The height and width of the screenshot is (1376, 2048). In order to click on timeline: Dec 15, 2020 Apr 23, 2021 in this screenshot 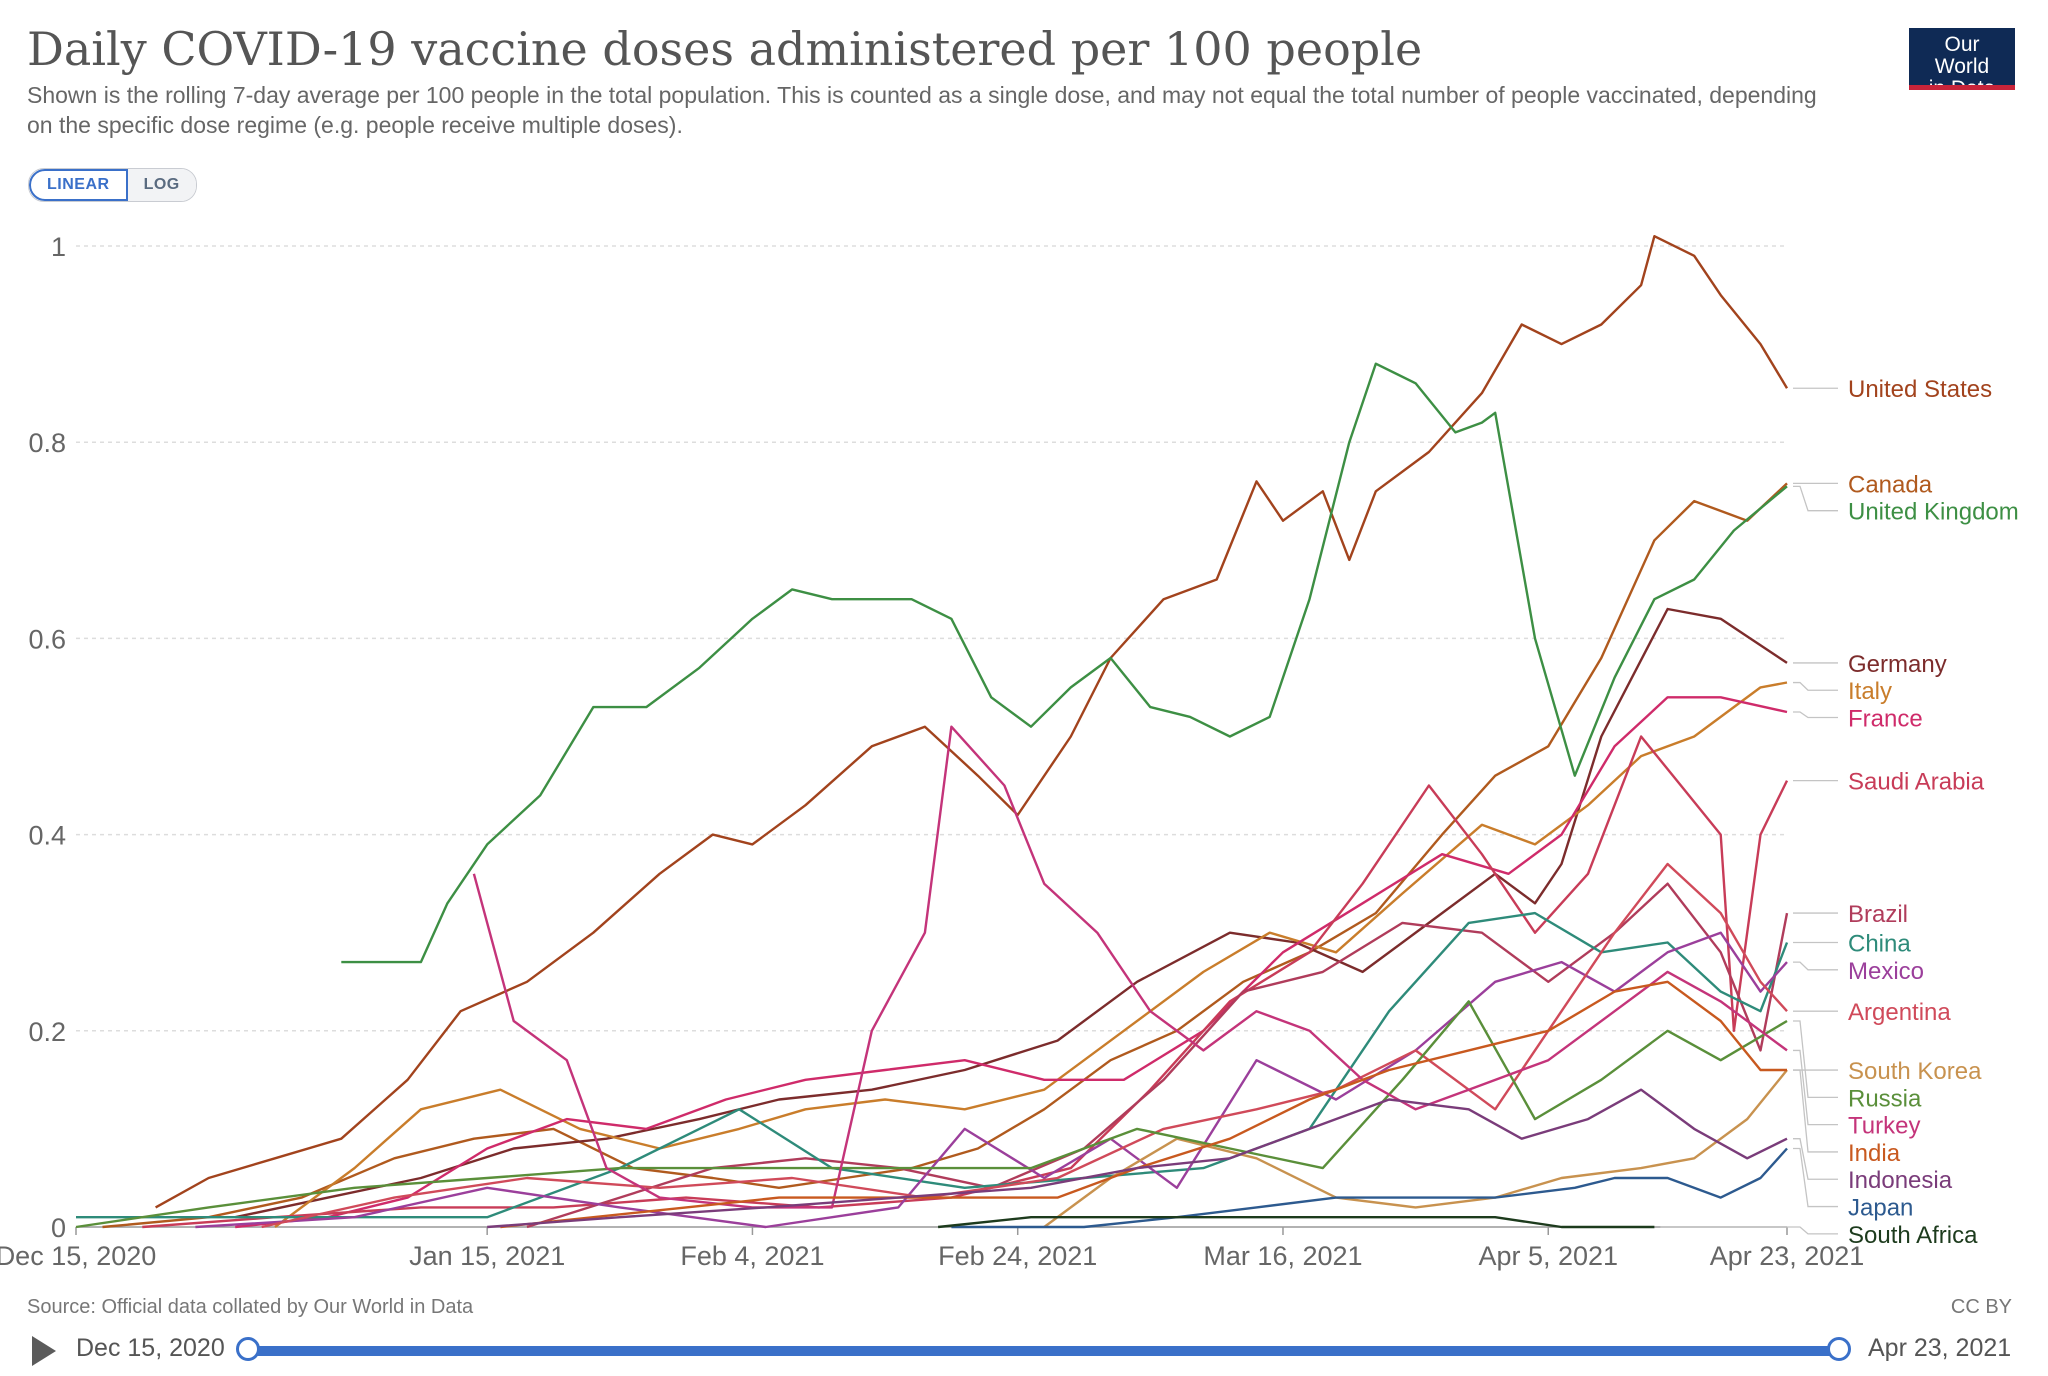, I will do `click(1024, 1350)`.